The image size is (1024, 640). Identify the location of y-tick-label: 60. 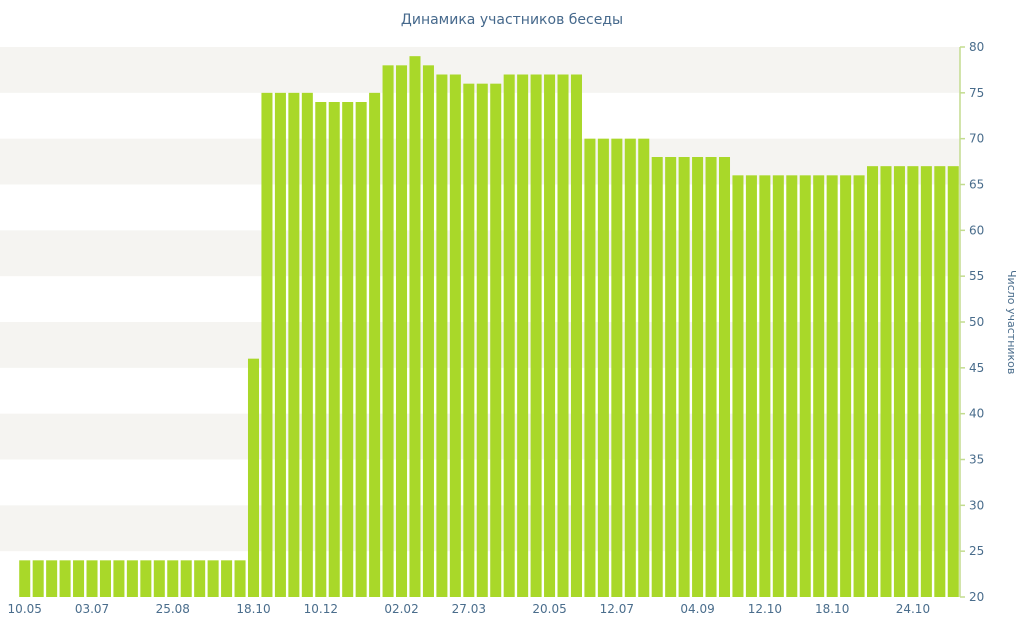
(976, 230).